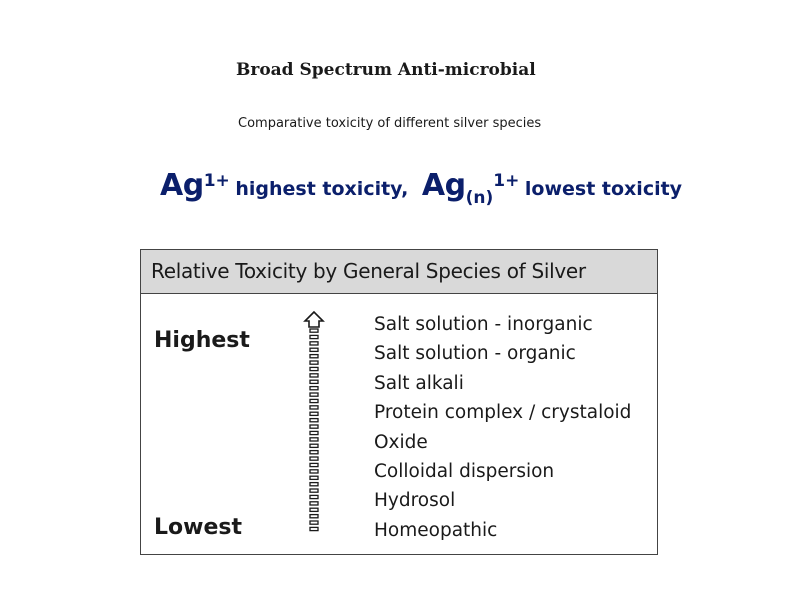 Image resolution: width=800 pixels, height=600 pixels. I want to click on highest-label: Highest, so click(202, 340).